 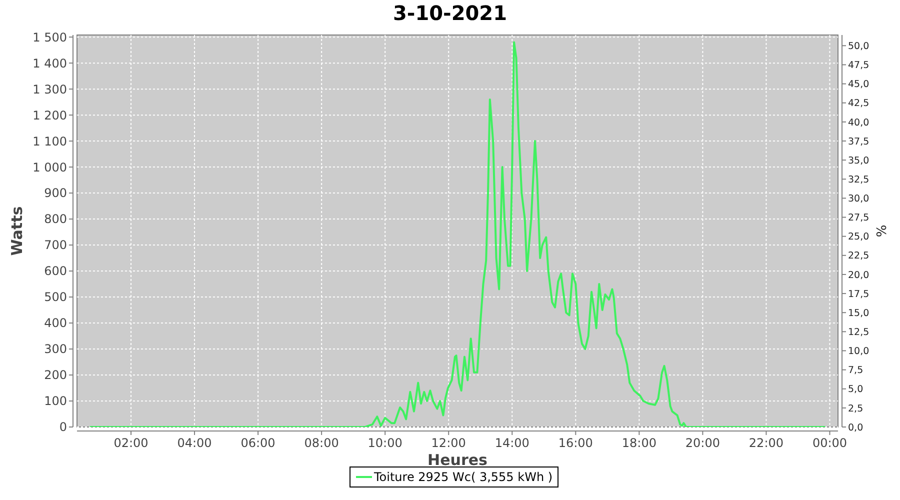 I want to click on y2-tick-label: 7,5, so click(x=856, y=370).